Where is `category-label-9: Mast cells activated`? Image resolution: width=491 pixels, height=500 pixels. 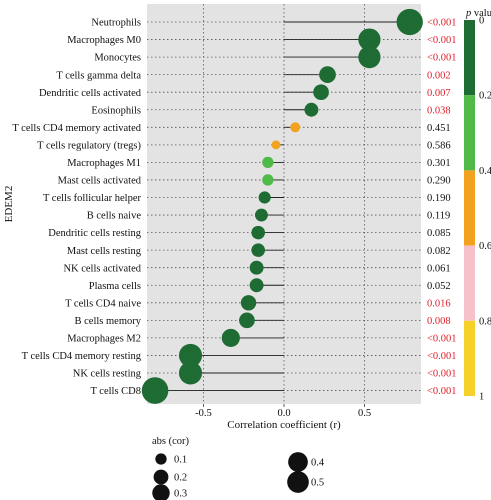
category-label-9: Mast cells activated is located at coordinates (100, 181).